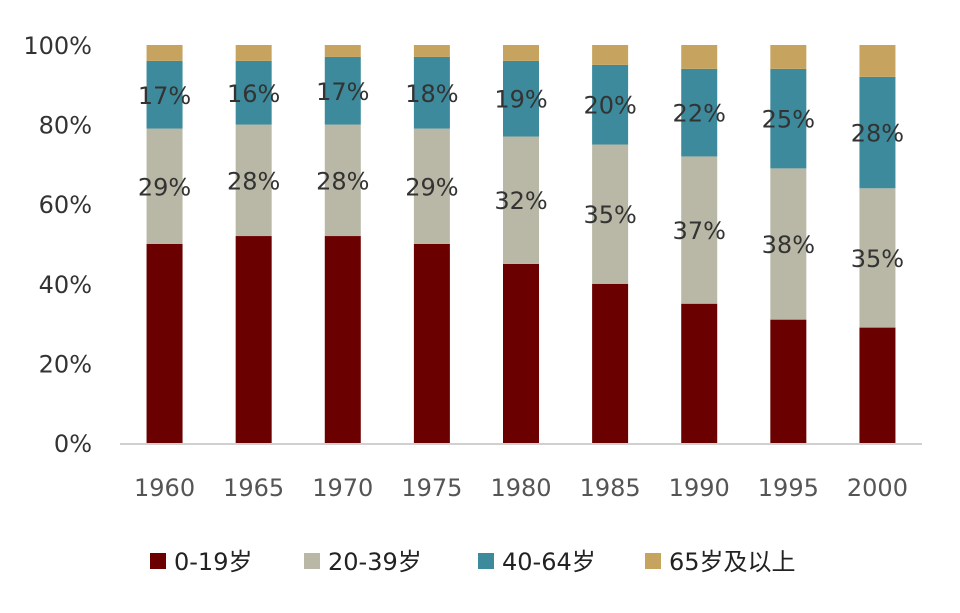 The width and height of the screenshot is (960, 613). I want to click on y-tick-label: 0%, so click(73, 444).